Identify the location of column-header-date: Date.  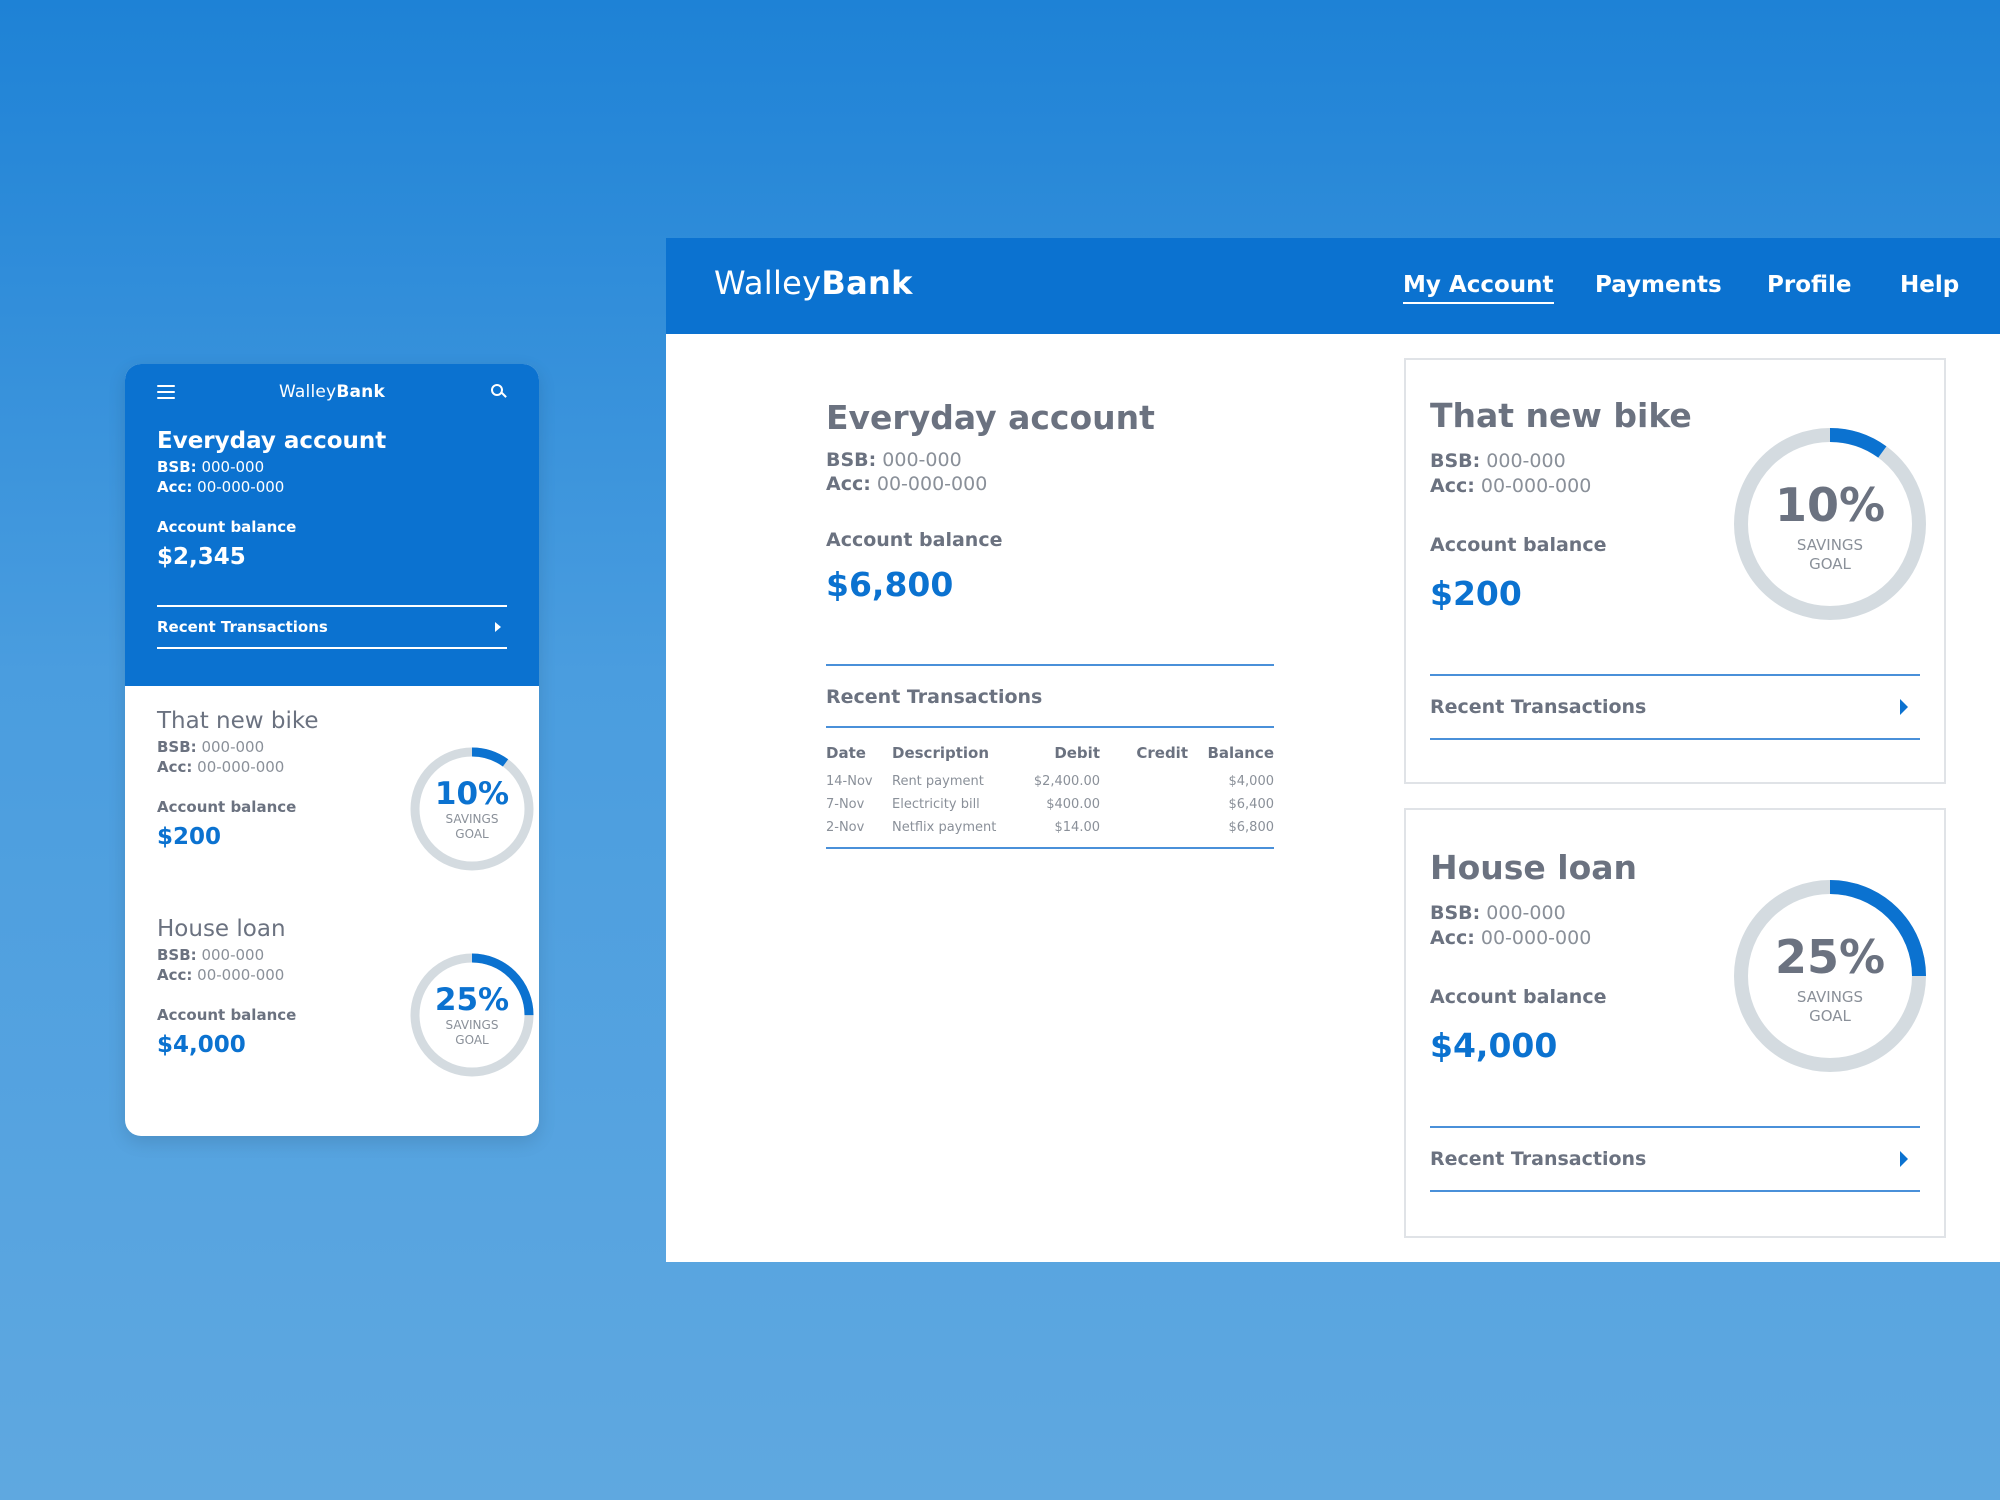
(846, 753).